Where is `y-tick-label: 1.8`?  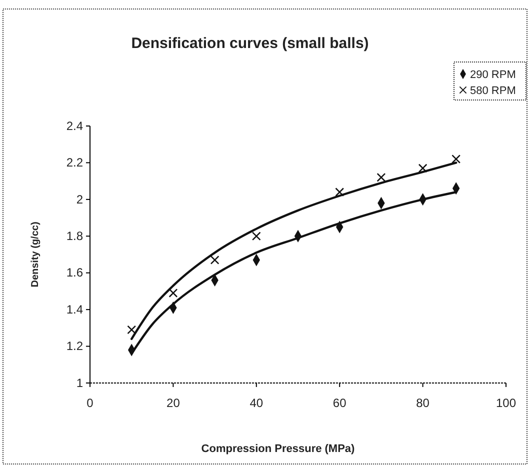
y-tick-label: 1.8 is located at coordinates (75, 235).